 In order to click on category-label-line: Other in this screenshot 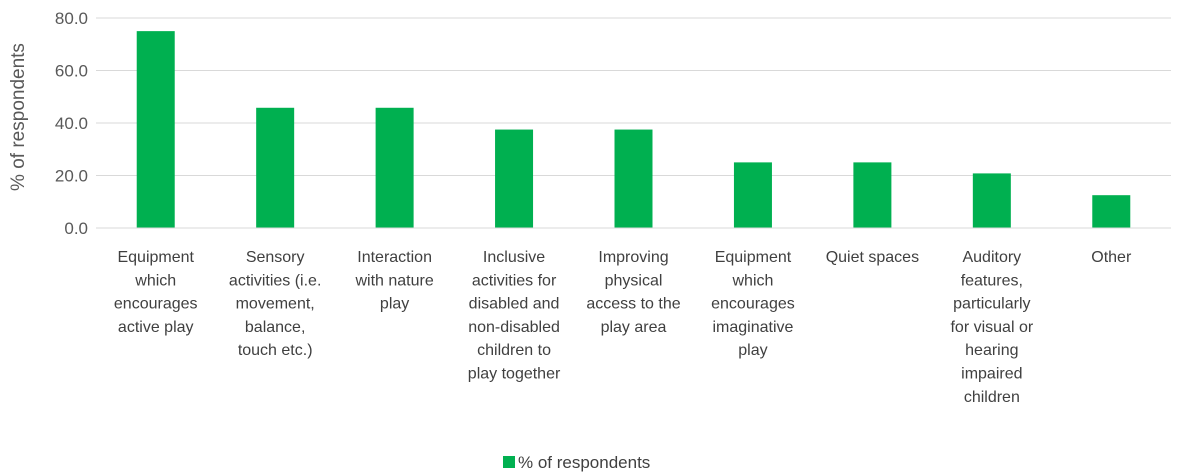, I will do `click(1111, 257)`.